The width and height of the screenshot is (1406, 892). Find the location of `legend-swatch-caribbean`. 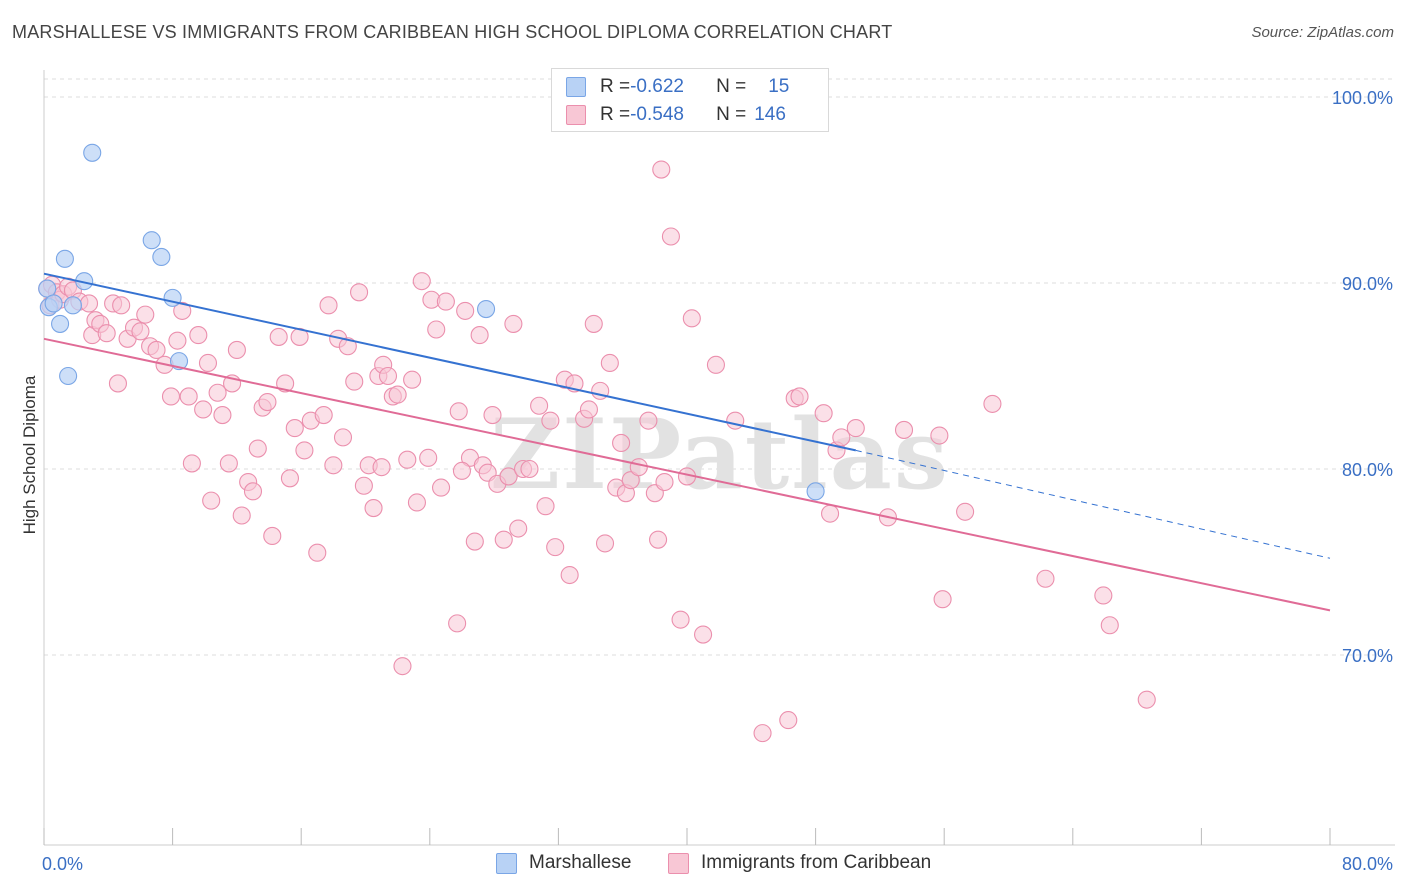

legend-swatch-caribbean is located at coordinates (576, 115).